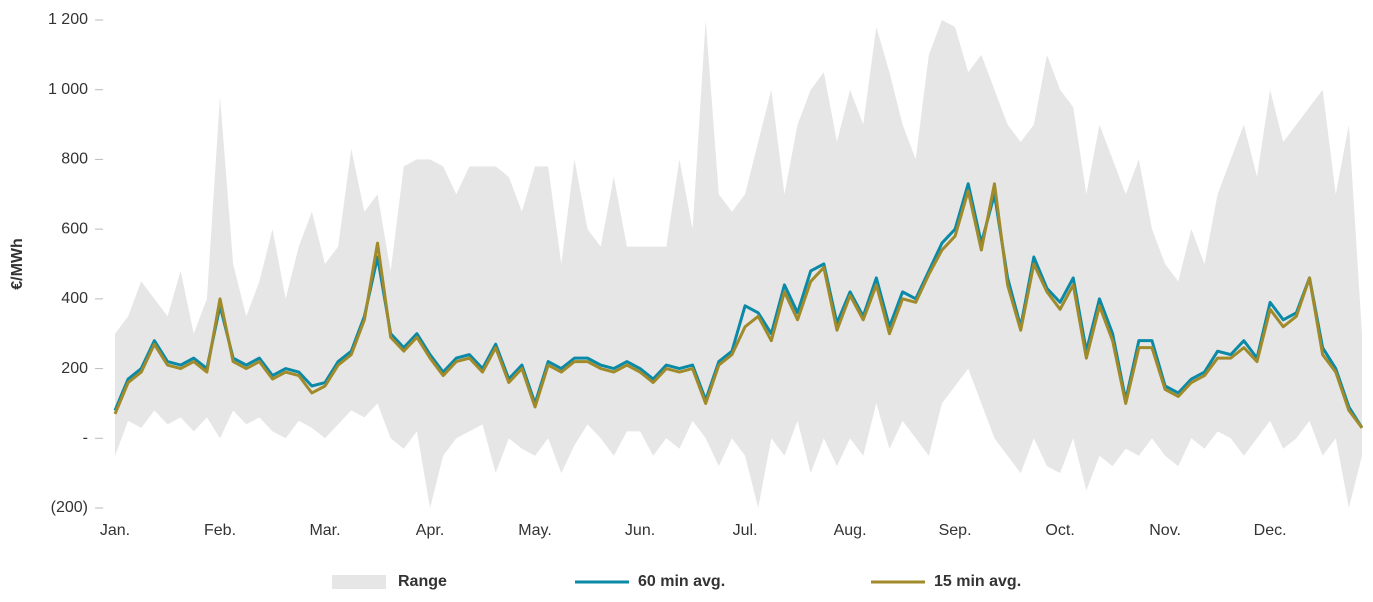 This screenshot has height=602, width=1373. What do you see at coordinates (640, 530) in the screenshot?
I see `x-tick-label: Jun.` at bounding box center [640, 530].